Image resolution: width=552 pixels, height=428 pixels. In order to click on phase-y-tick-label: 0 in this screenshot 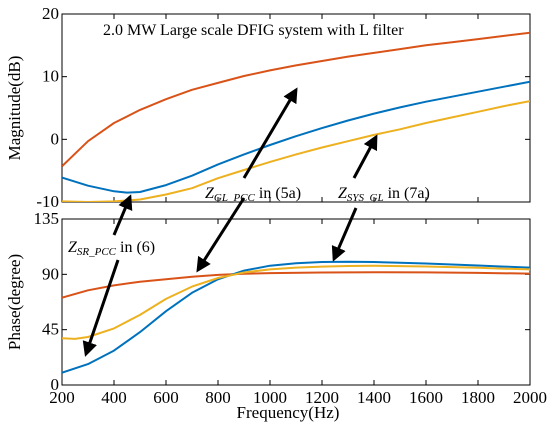, I will do `click(55, 384)`.